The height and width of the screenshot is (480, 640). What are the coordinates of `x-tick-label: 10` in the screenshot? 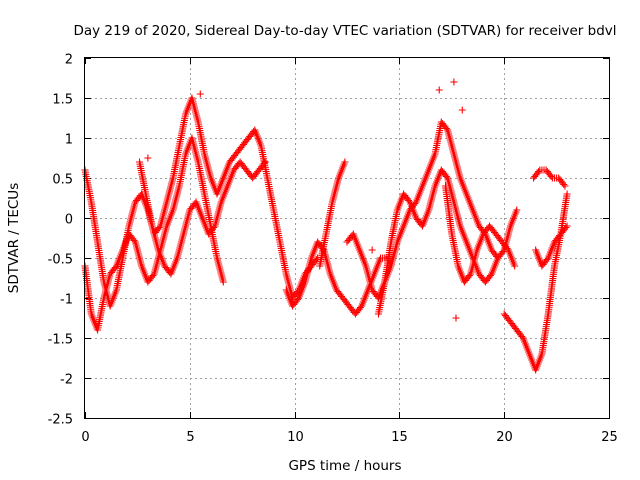 It's located at (295, 437).